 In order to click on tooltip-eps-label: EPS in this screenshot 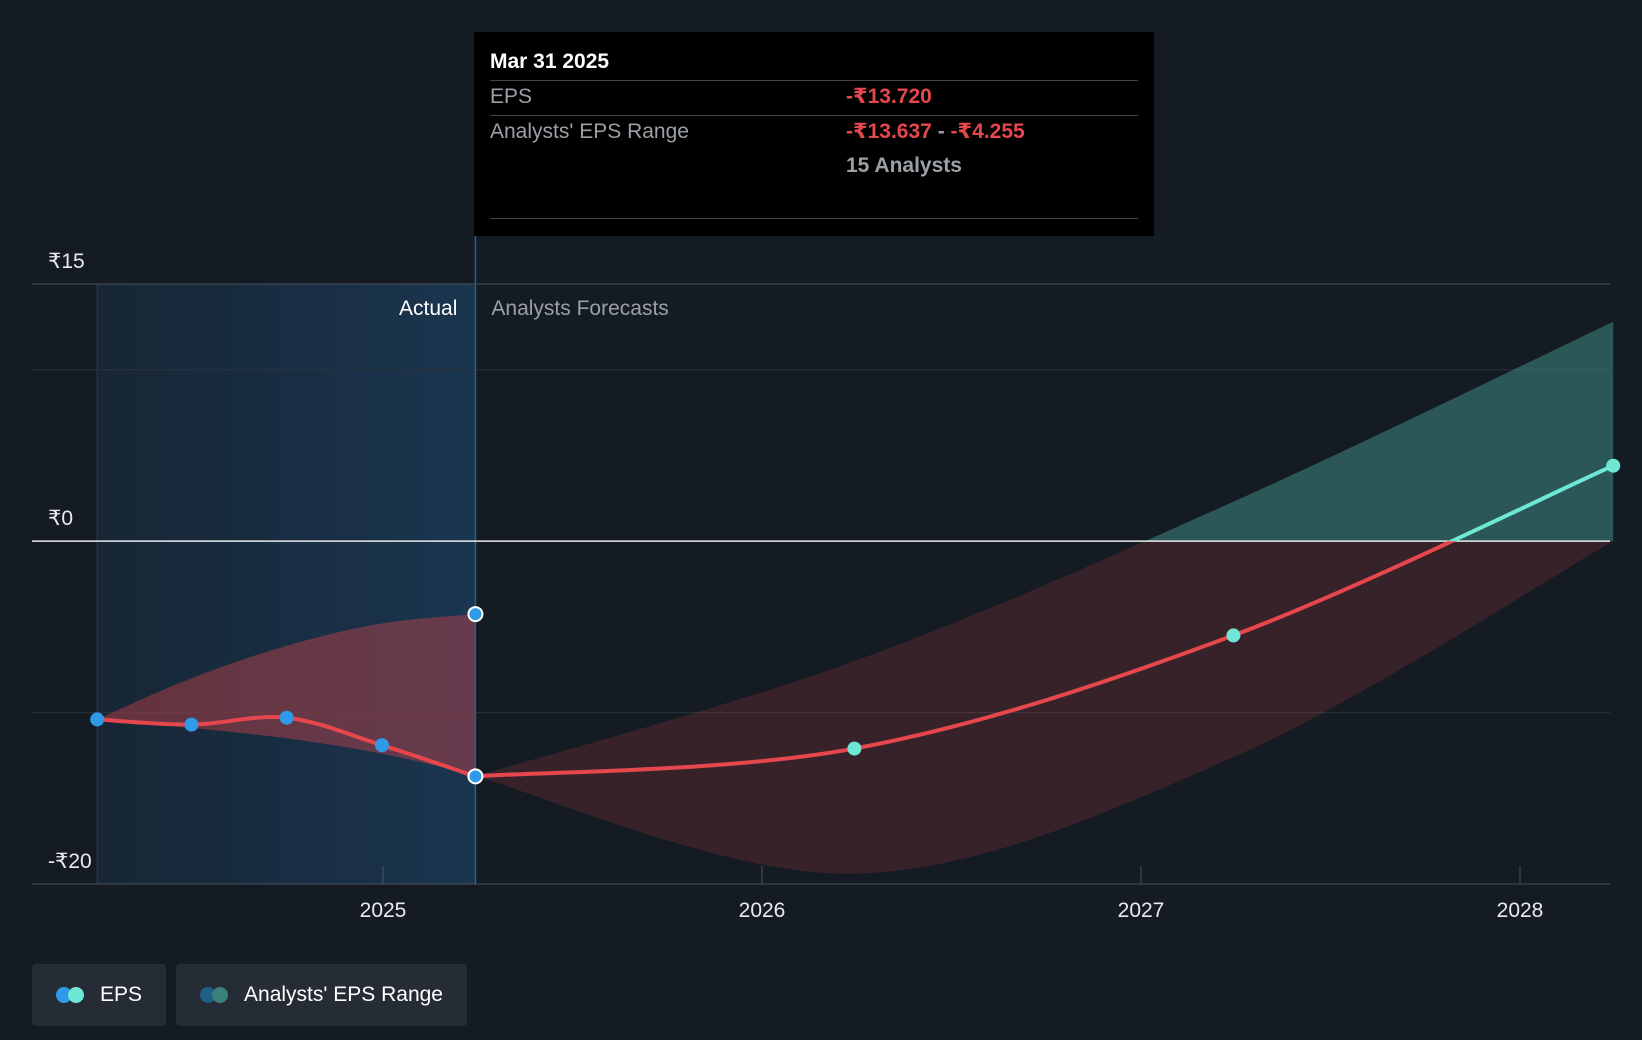, I will do `click(511, 96)`.